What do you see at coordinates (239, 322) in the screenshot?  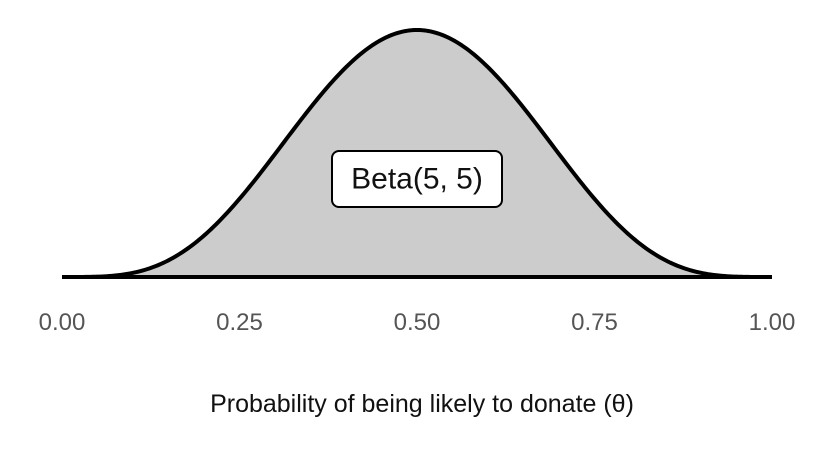 I see `x-tick-label: 0.25` at bounding box center [239, 322].